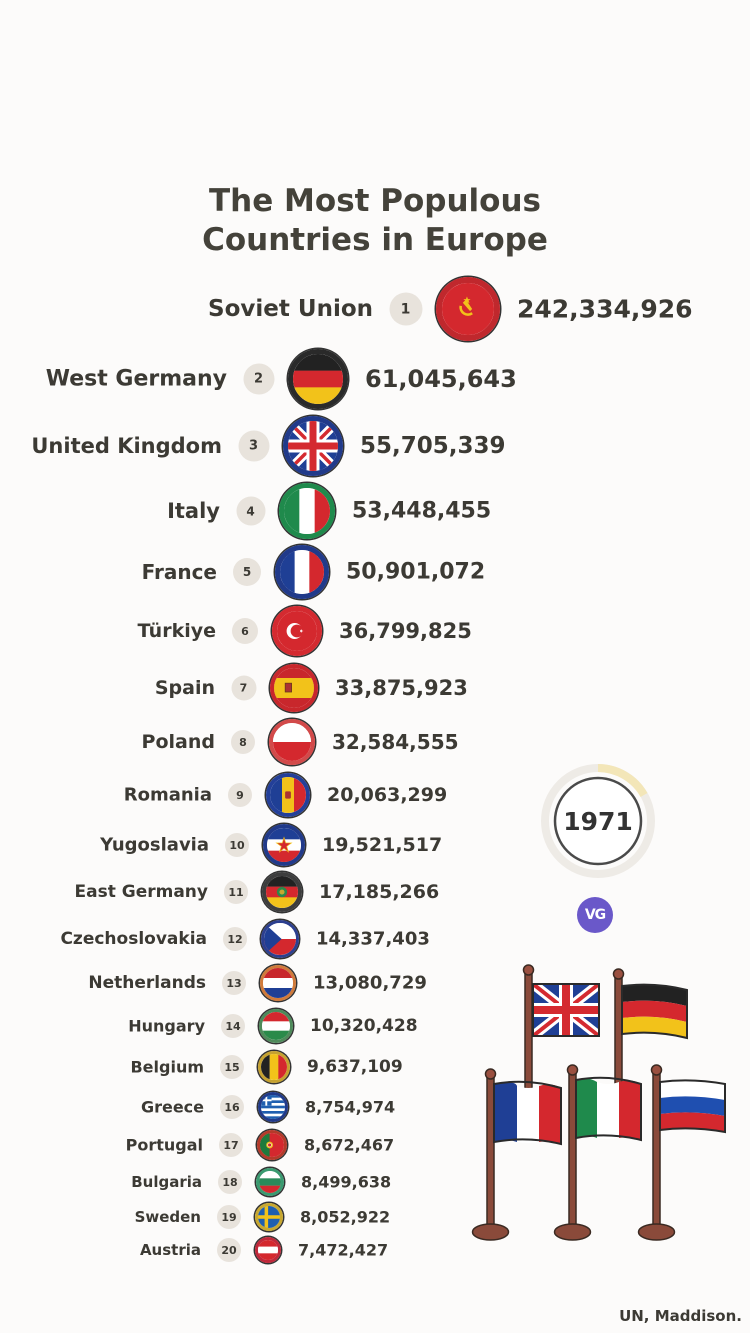  Describe the element at coordinates (243, 742) in the screenshot. I see `rank-badge: 8` at that location.